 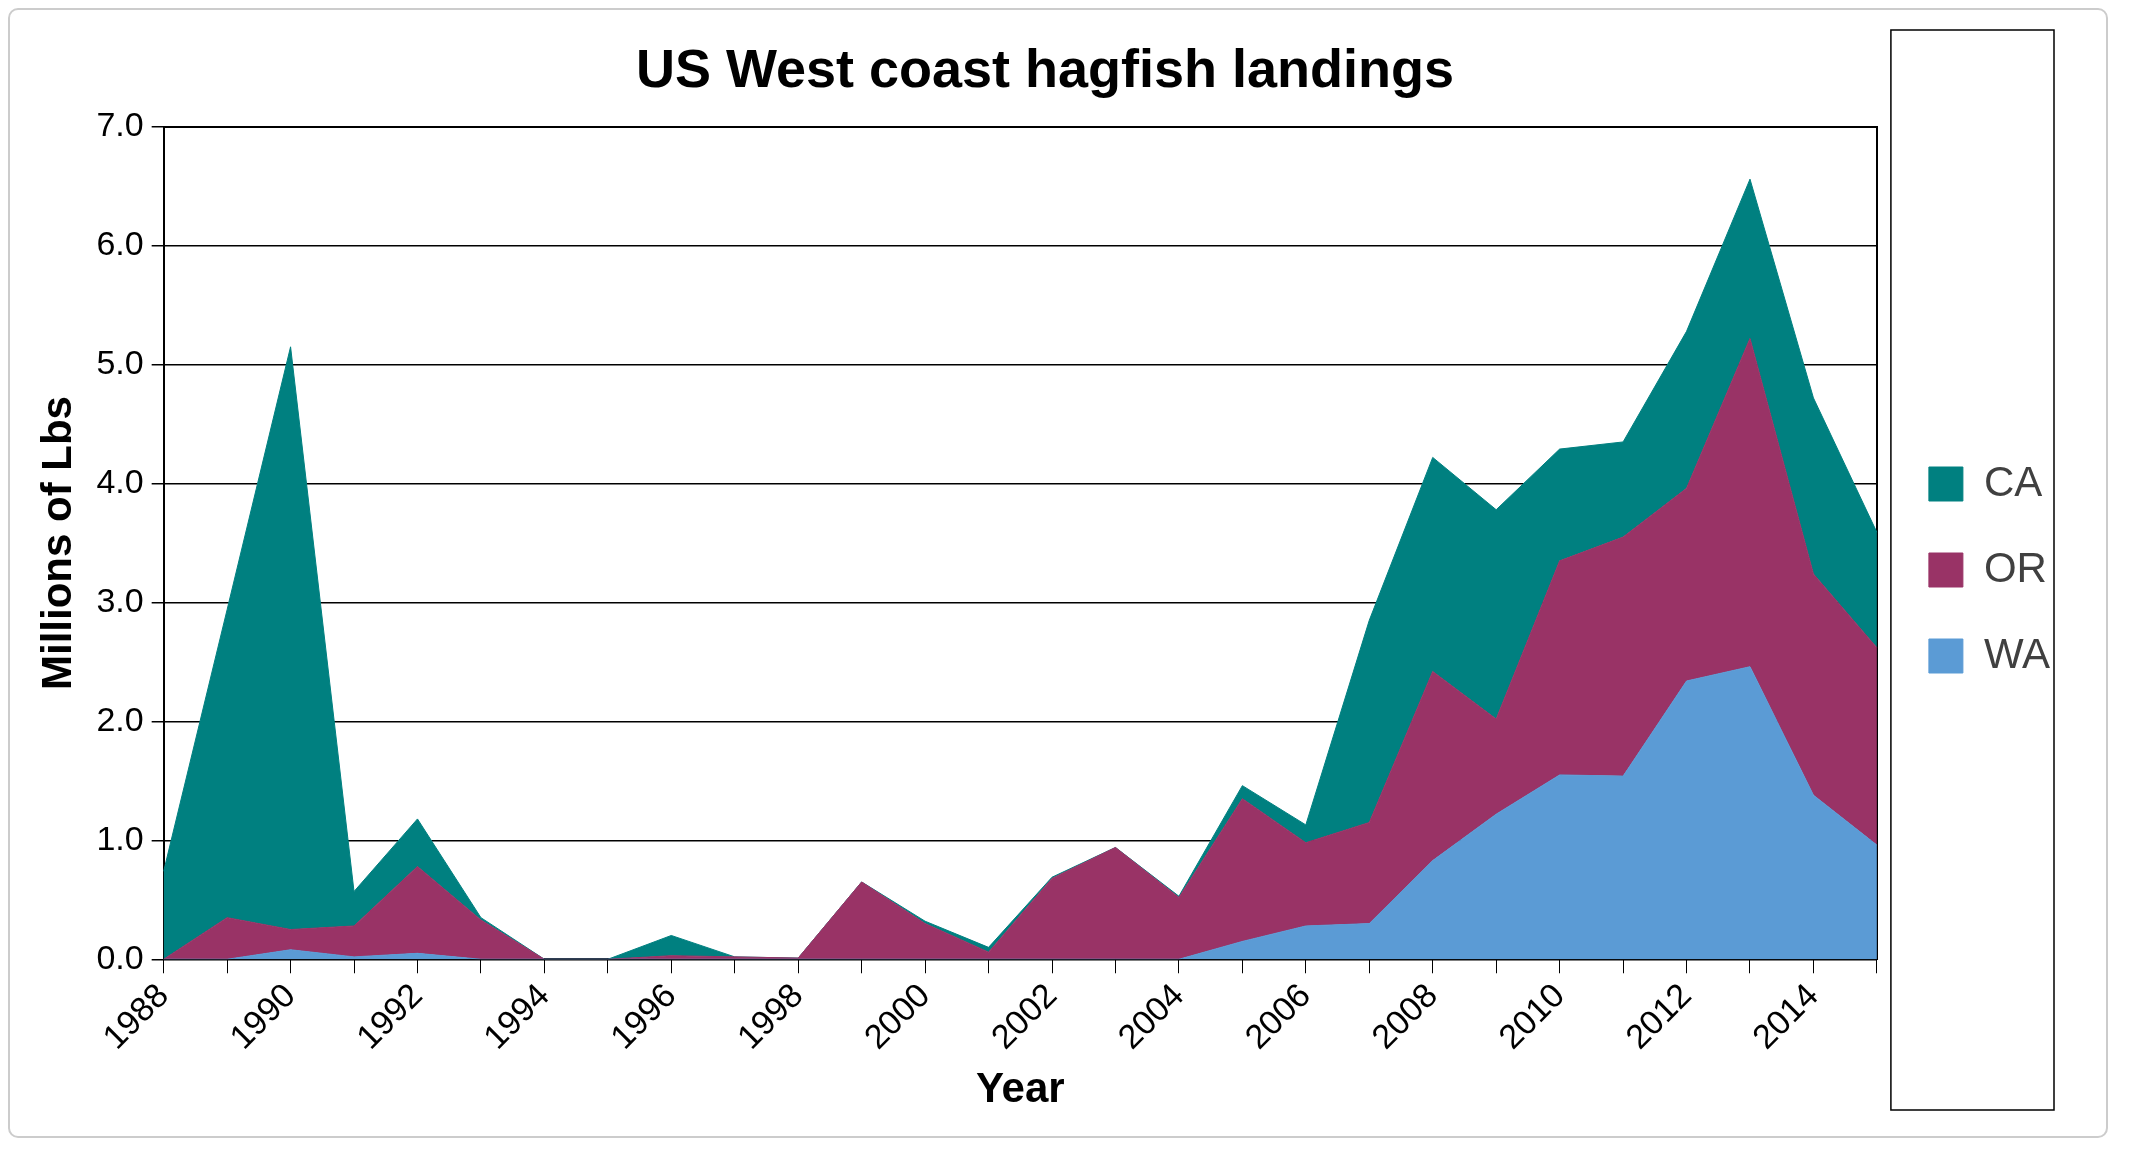 I want to click on x-axis-title: Year, so click(x=1020, y=1088).